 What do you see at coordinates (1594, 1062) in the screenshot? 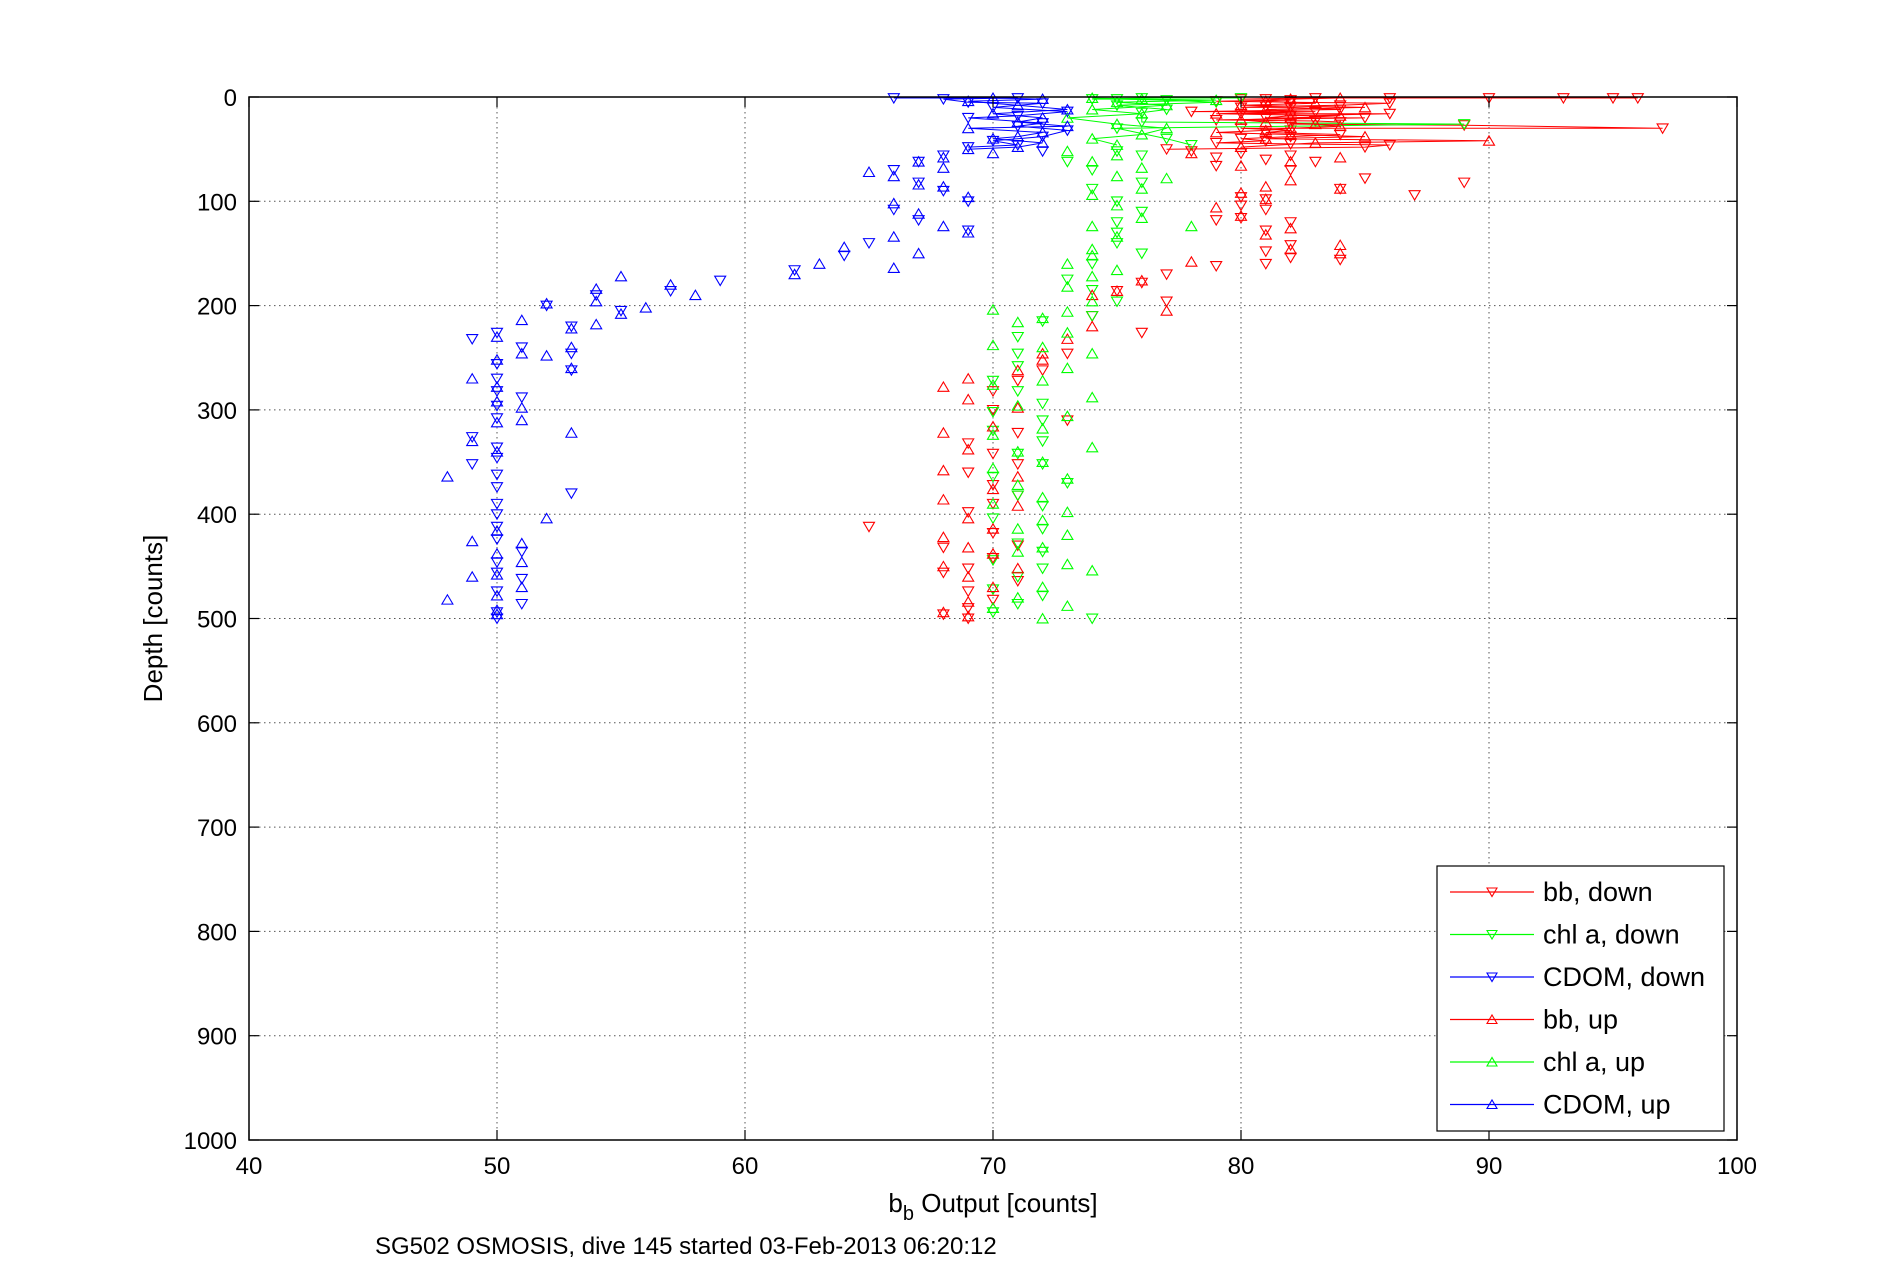
I see `legend-label: chl a, up` at bounding box center [1594, 1062].